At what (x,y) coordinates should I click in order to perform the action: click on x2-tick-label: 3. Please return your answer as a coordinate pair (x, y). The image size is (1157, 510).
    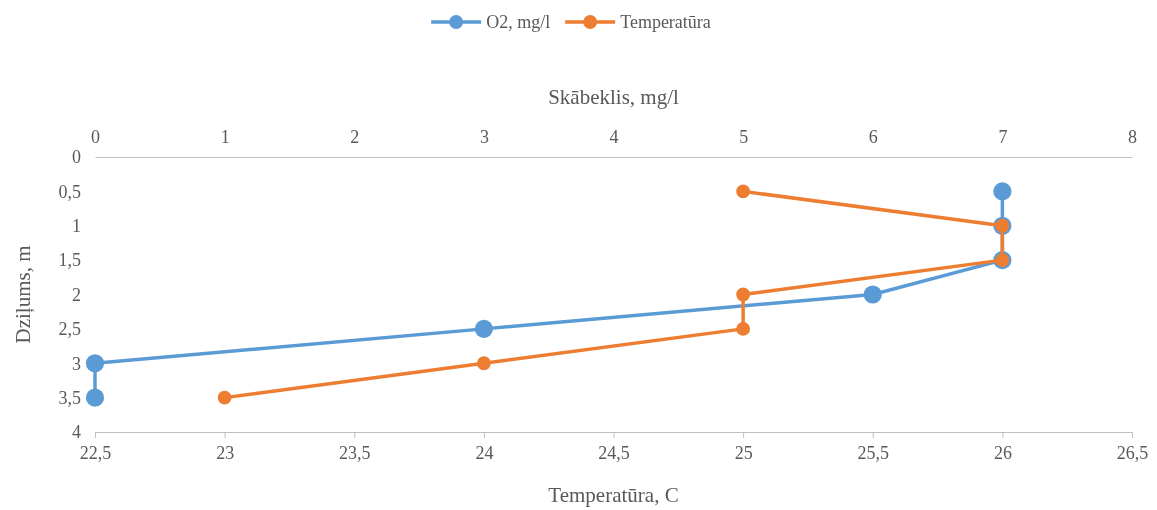
    Looking at the image, I should click on (484, 137).